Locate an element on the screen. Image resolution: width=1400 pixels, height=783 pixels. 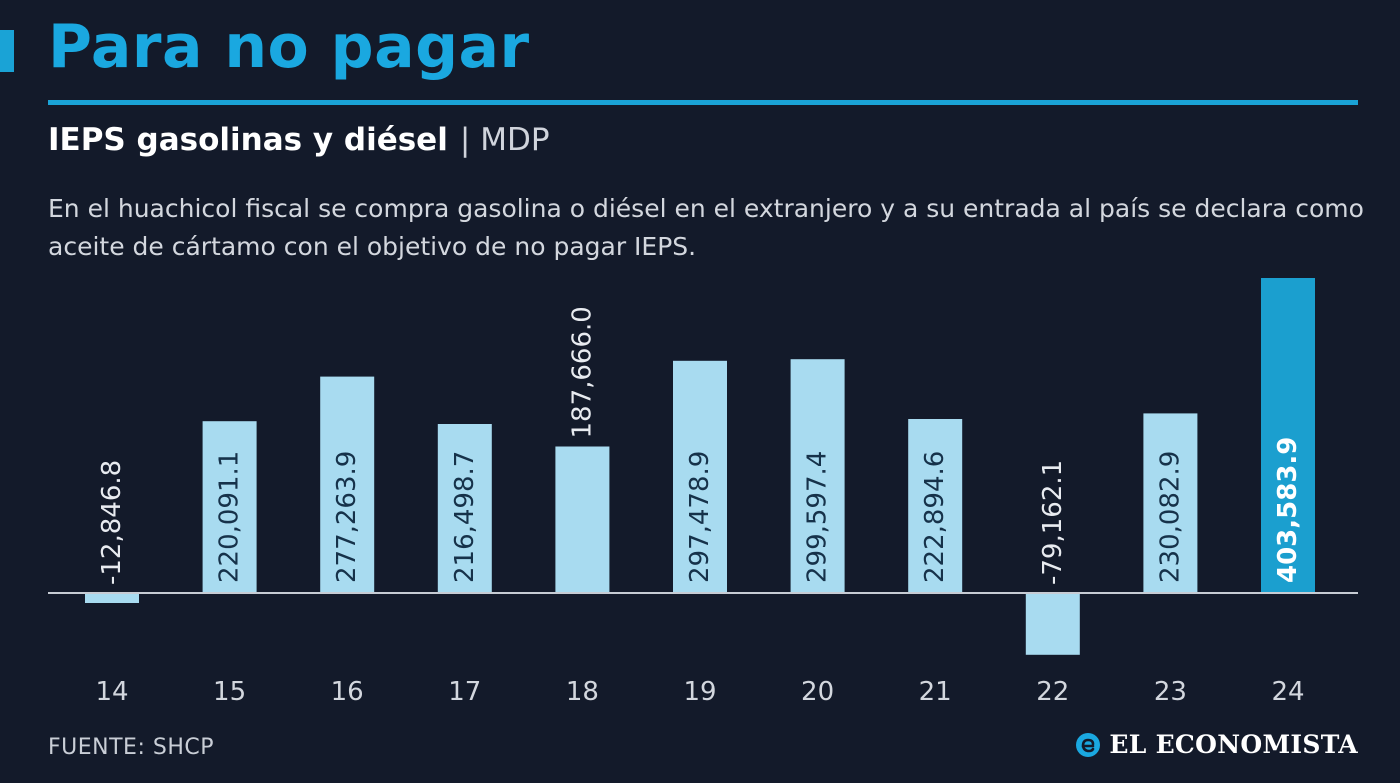
title-accent-square is located at coordinates (7, 51).